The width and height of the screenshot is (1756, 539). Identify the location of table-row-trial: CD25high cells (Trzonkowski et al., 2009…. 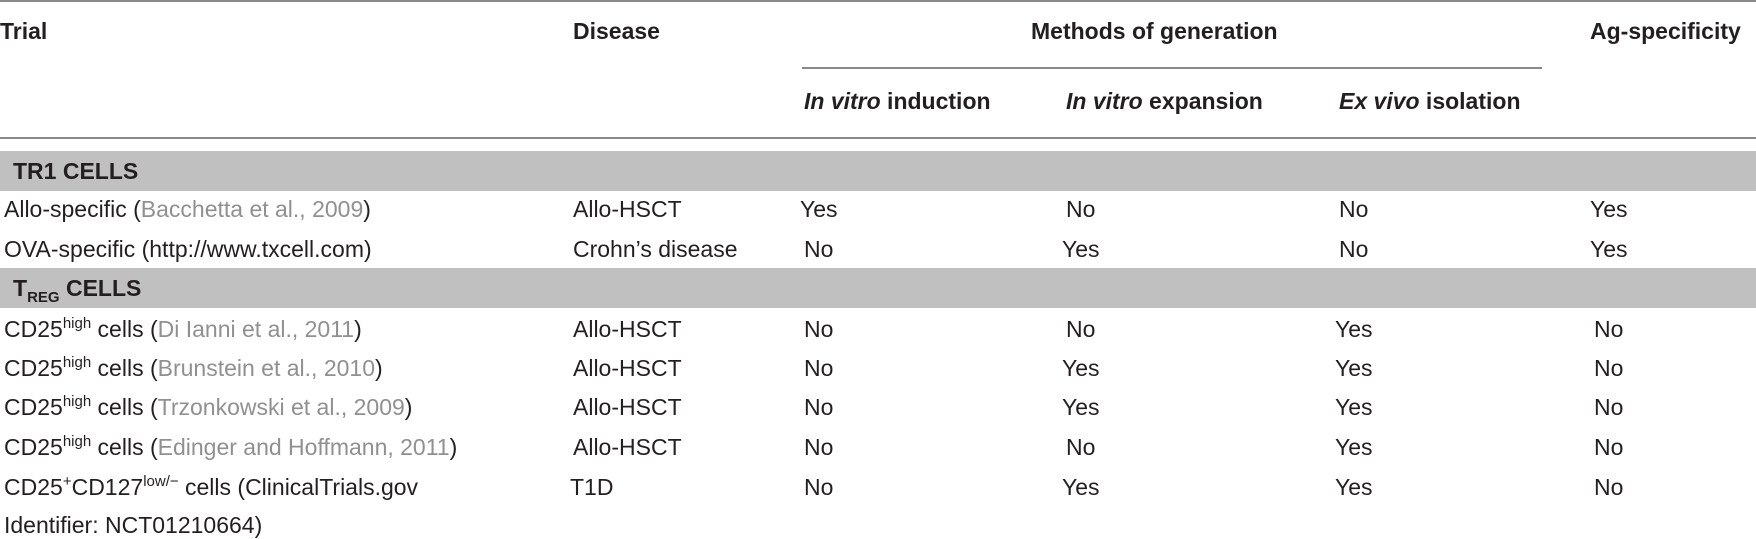
(208, 406).